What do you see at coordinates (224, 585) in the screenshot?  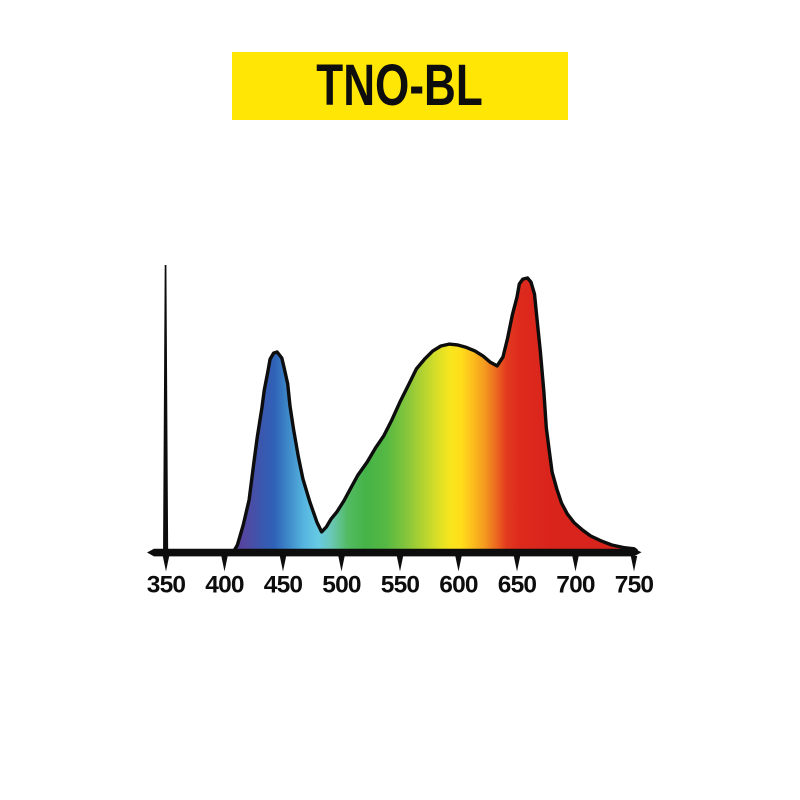 I see `x-tick-label: 400` at bounding box center [224, 585].